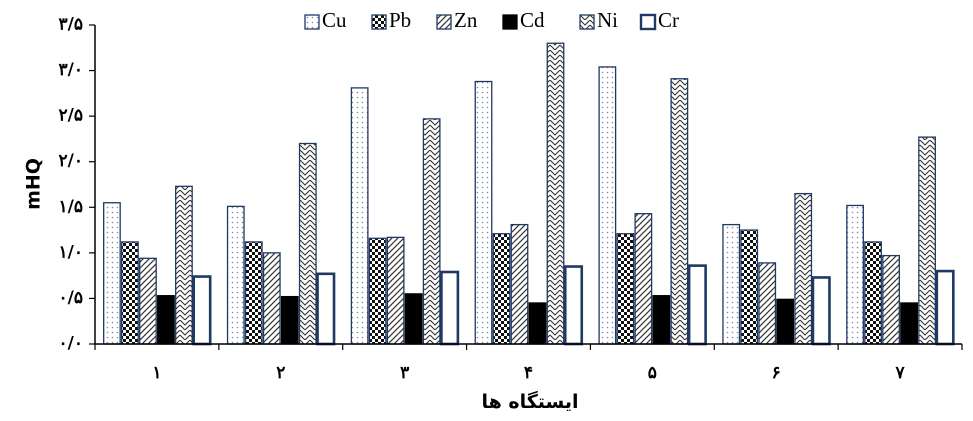 The height and width of the screenshot is (421, 973). What do you see at coordinates (71, 298) in the screenshot?
I see `y-tick-label: ۰/۵` at bounding box center [71, 298].